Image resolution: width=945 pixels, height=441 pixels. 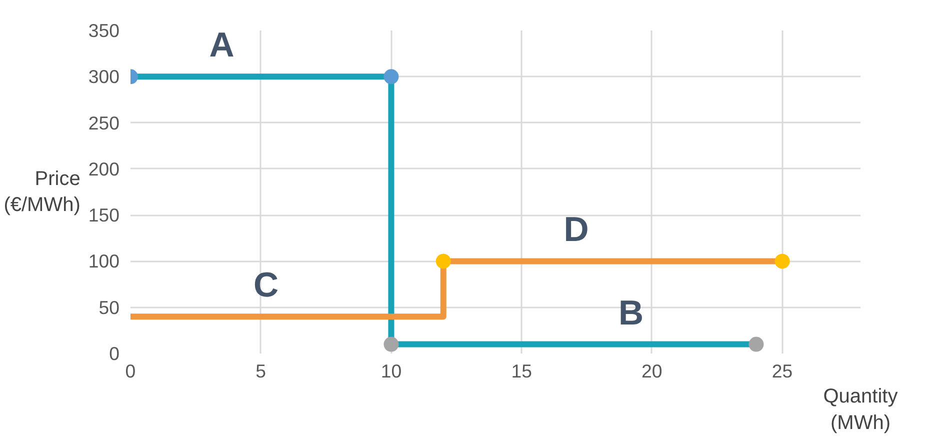 What do you see at coordinates (104, 77) in the screenshot?
I see `y-tick-label: 300` at bounding box center [104, 77].